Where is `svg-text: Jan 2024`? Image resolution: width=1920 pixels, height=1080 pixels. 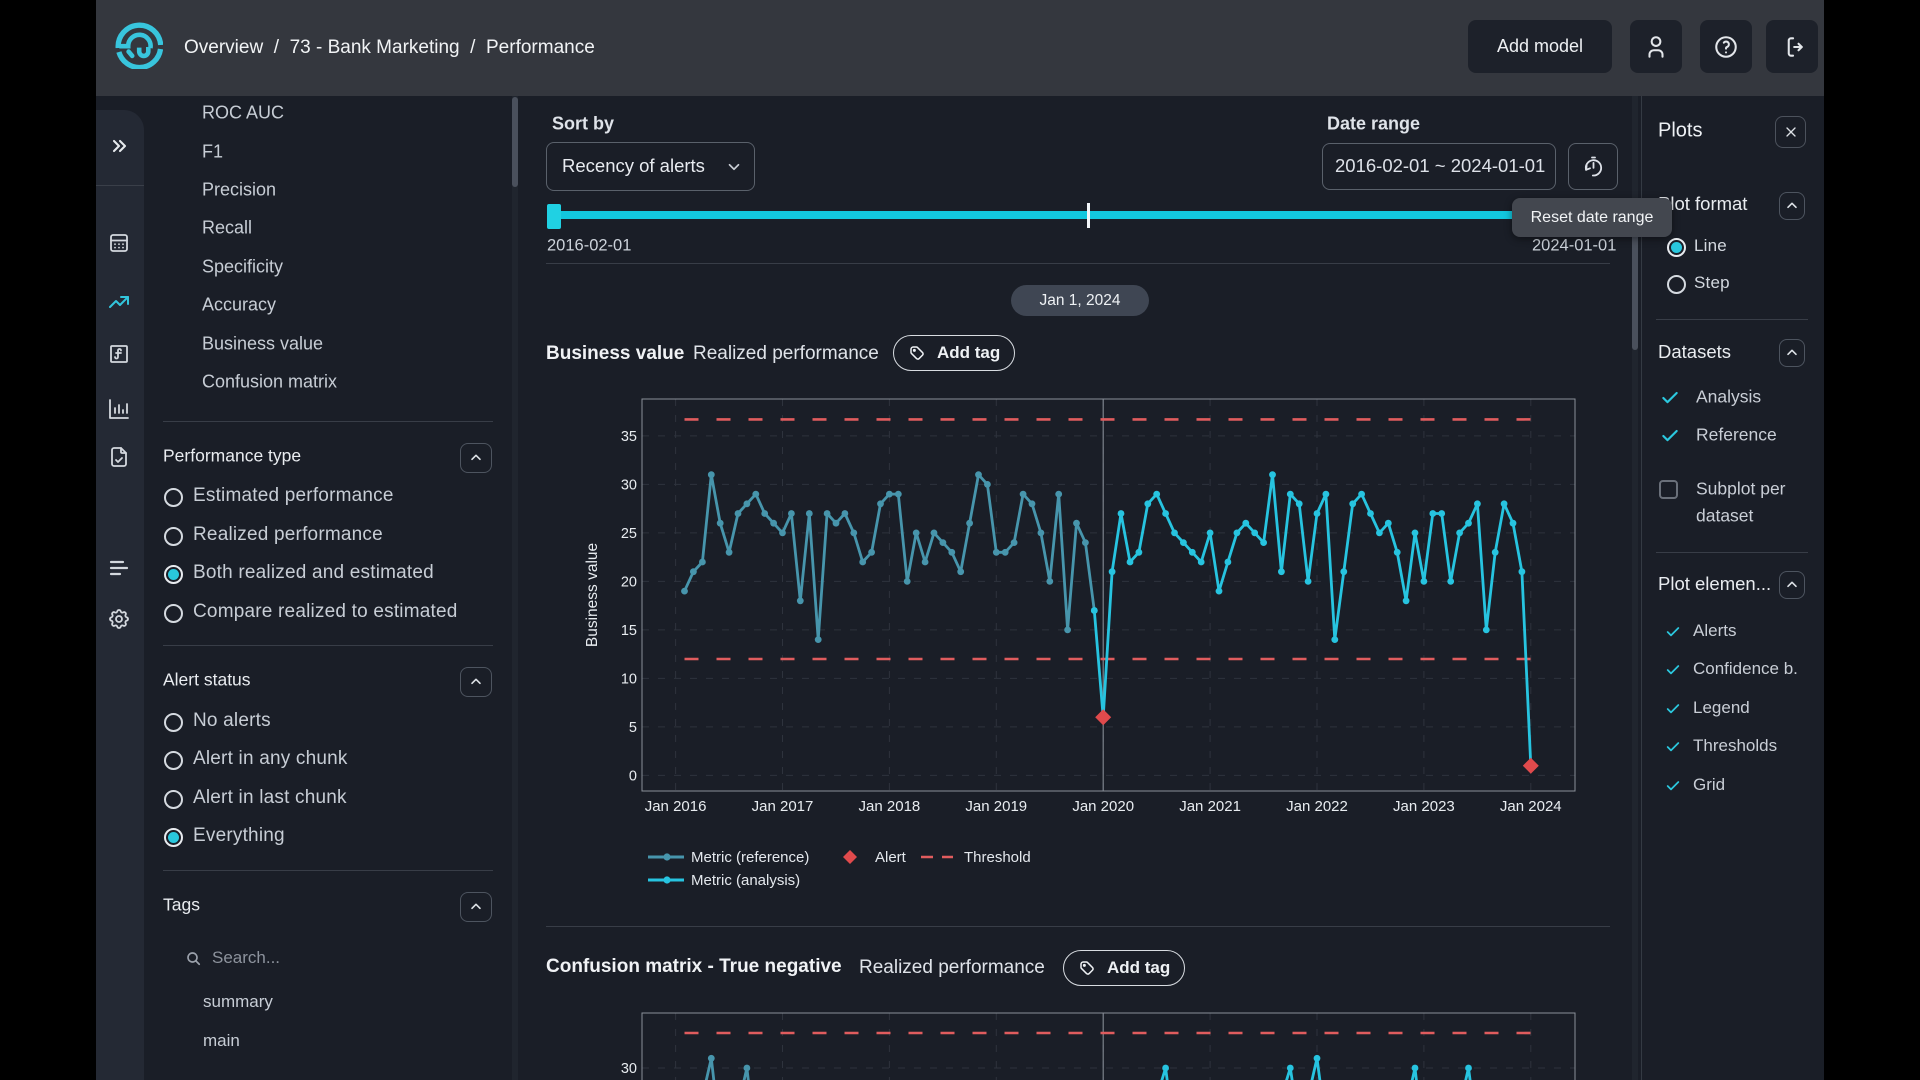 svg-text: Jan 2024 is located at coordinates (1531, 806).